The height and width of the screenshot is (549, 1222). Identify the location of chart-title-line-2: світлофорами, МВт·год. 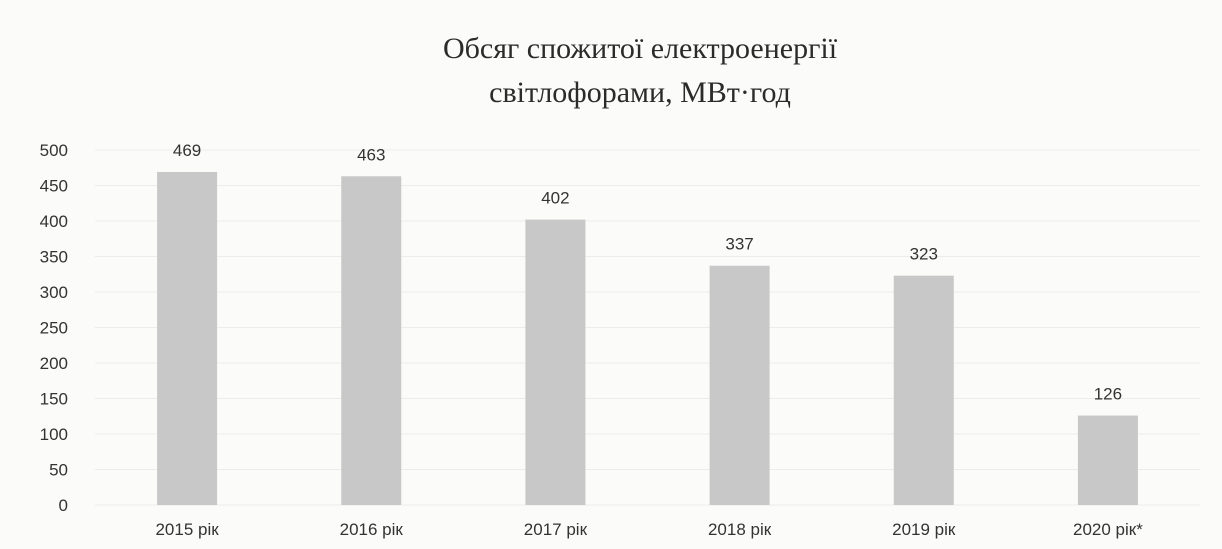
(640, 92).